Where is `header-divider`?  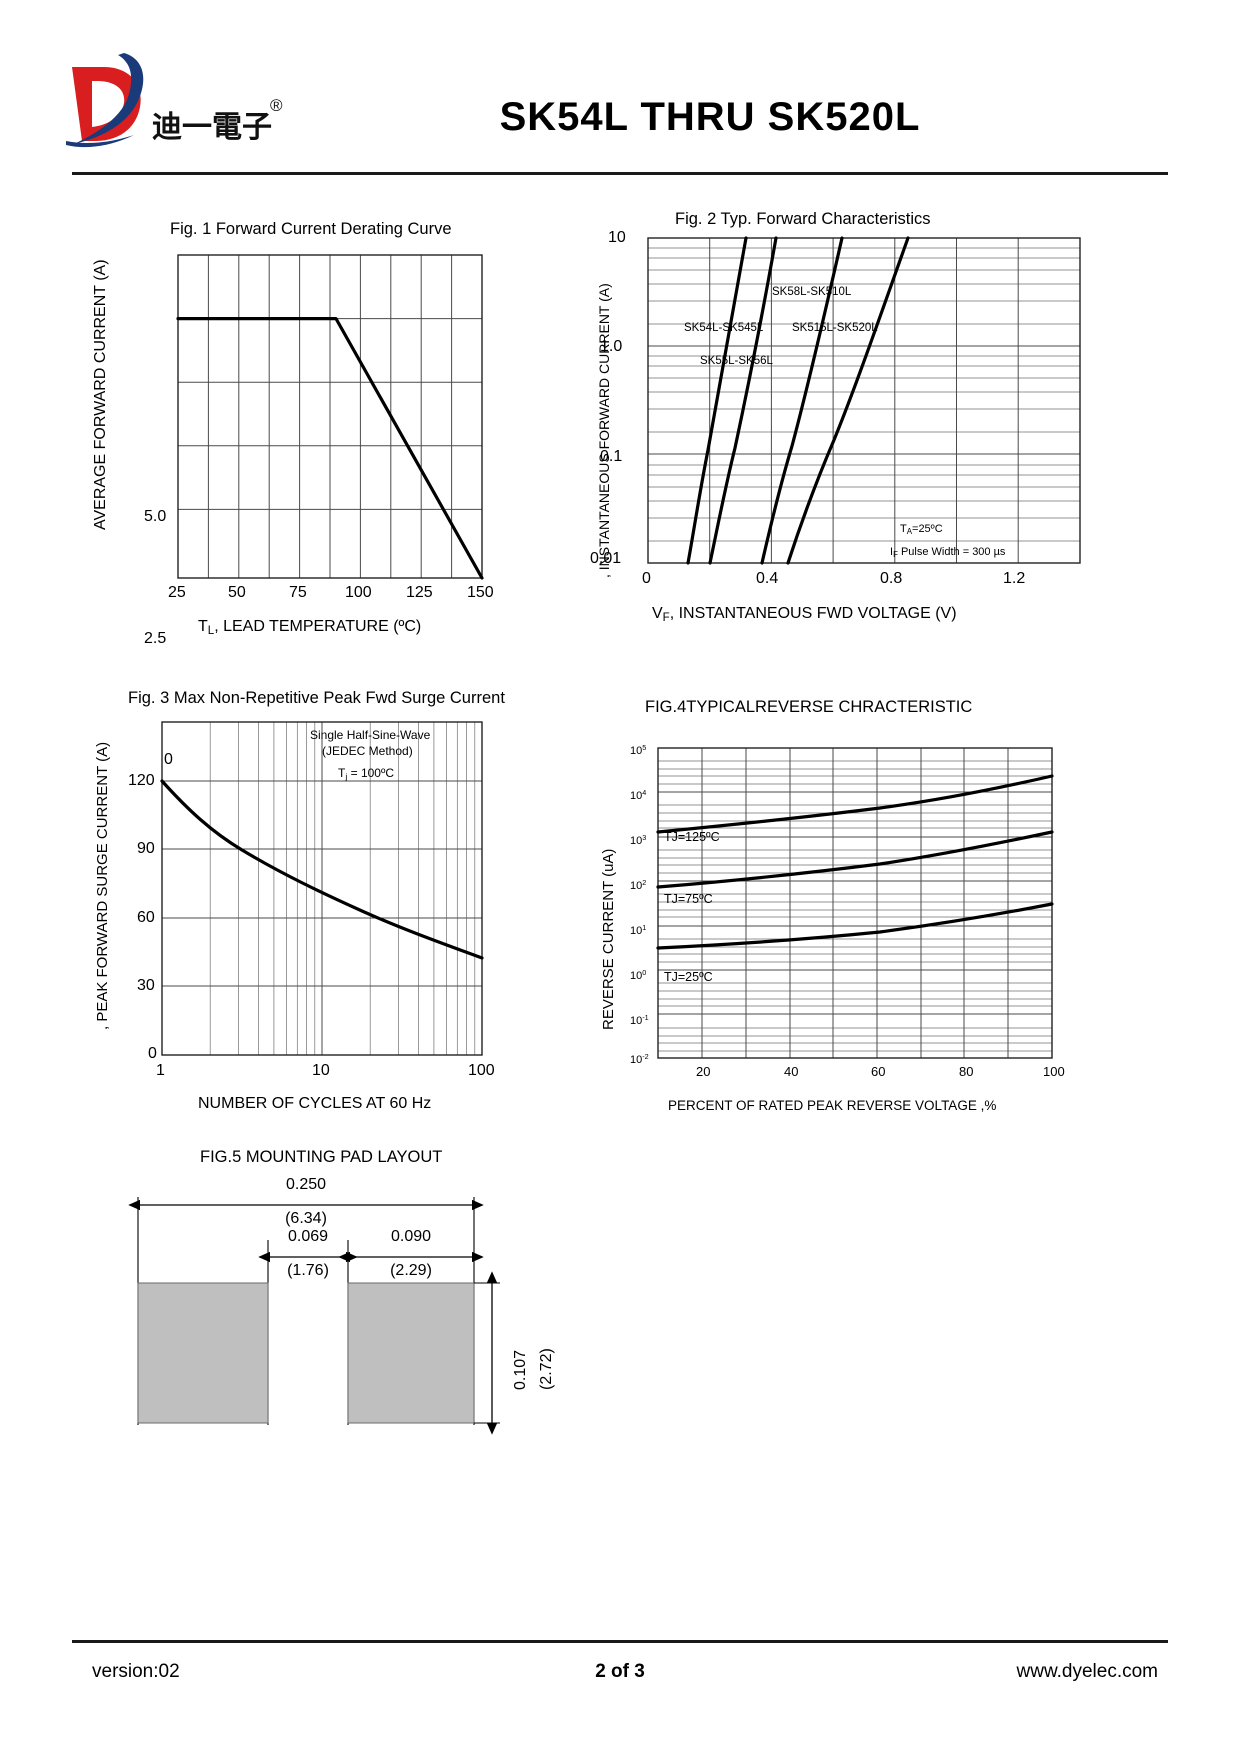
header-divider is located at coordinates (620, 173).